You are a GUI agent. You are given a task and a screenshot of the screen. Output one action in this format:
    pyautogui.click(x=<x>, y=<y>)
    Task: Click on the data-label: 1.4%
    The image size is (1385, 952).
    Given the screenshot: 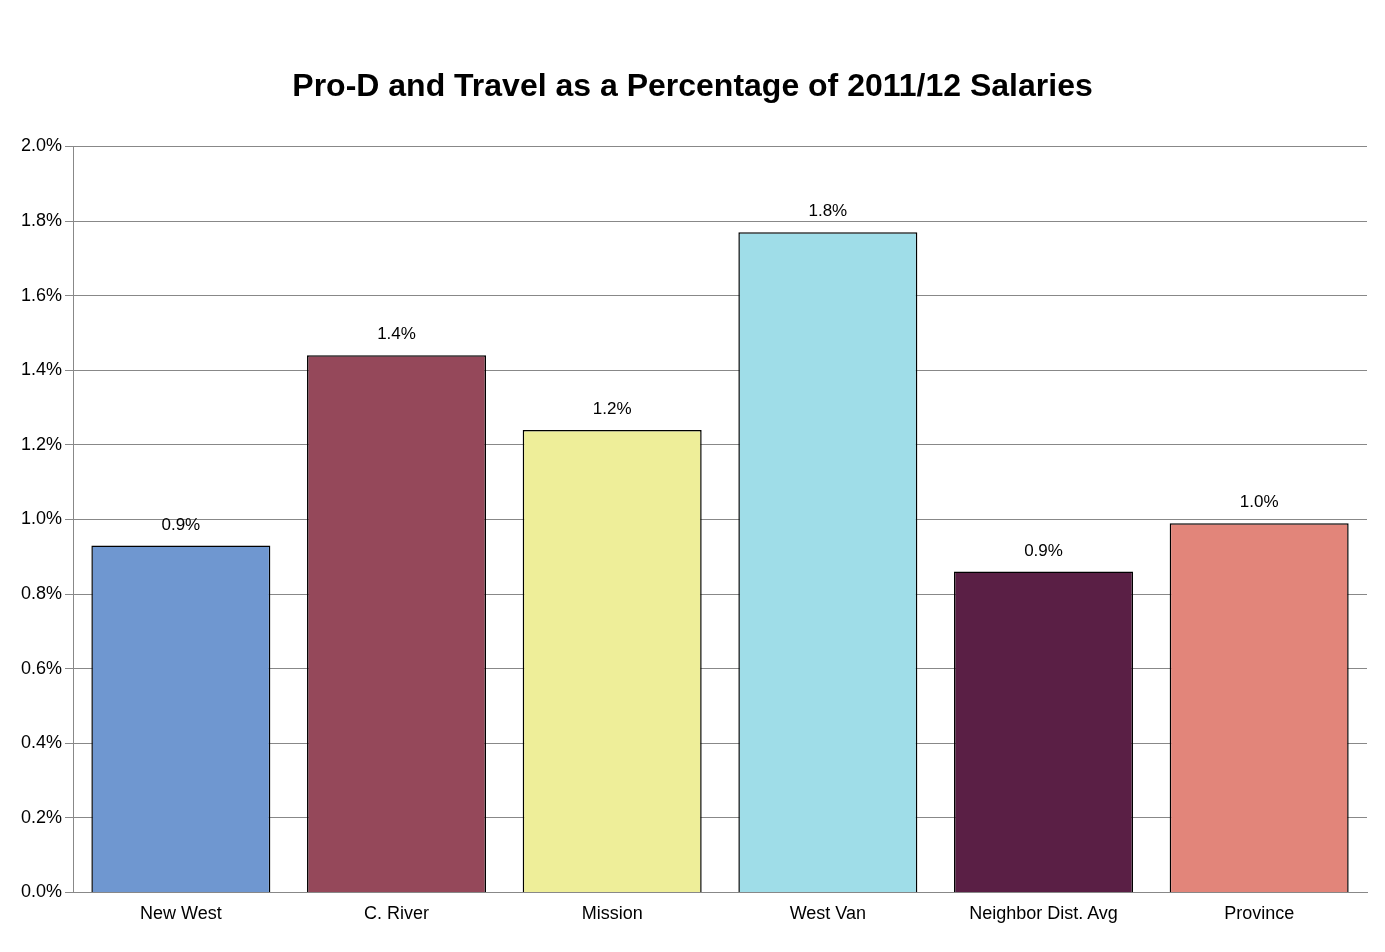 What is the action you would take?
    pyautogui.click(x=396, y=334)
    